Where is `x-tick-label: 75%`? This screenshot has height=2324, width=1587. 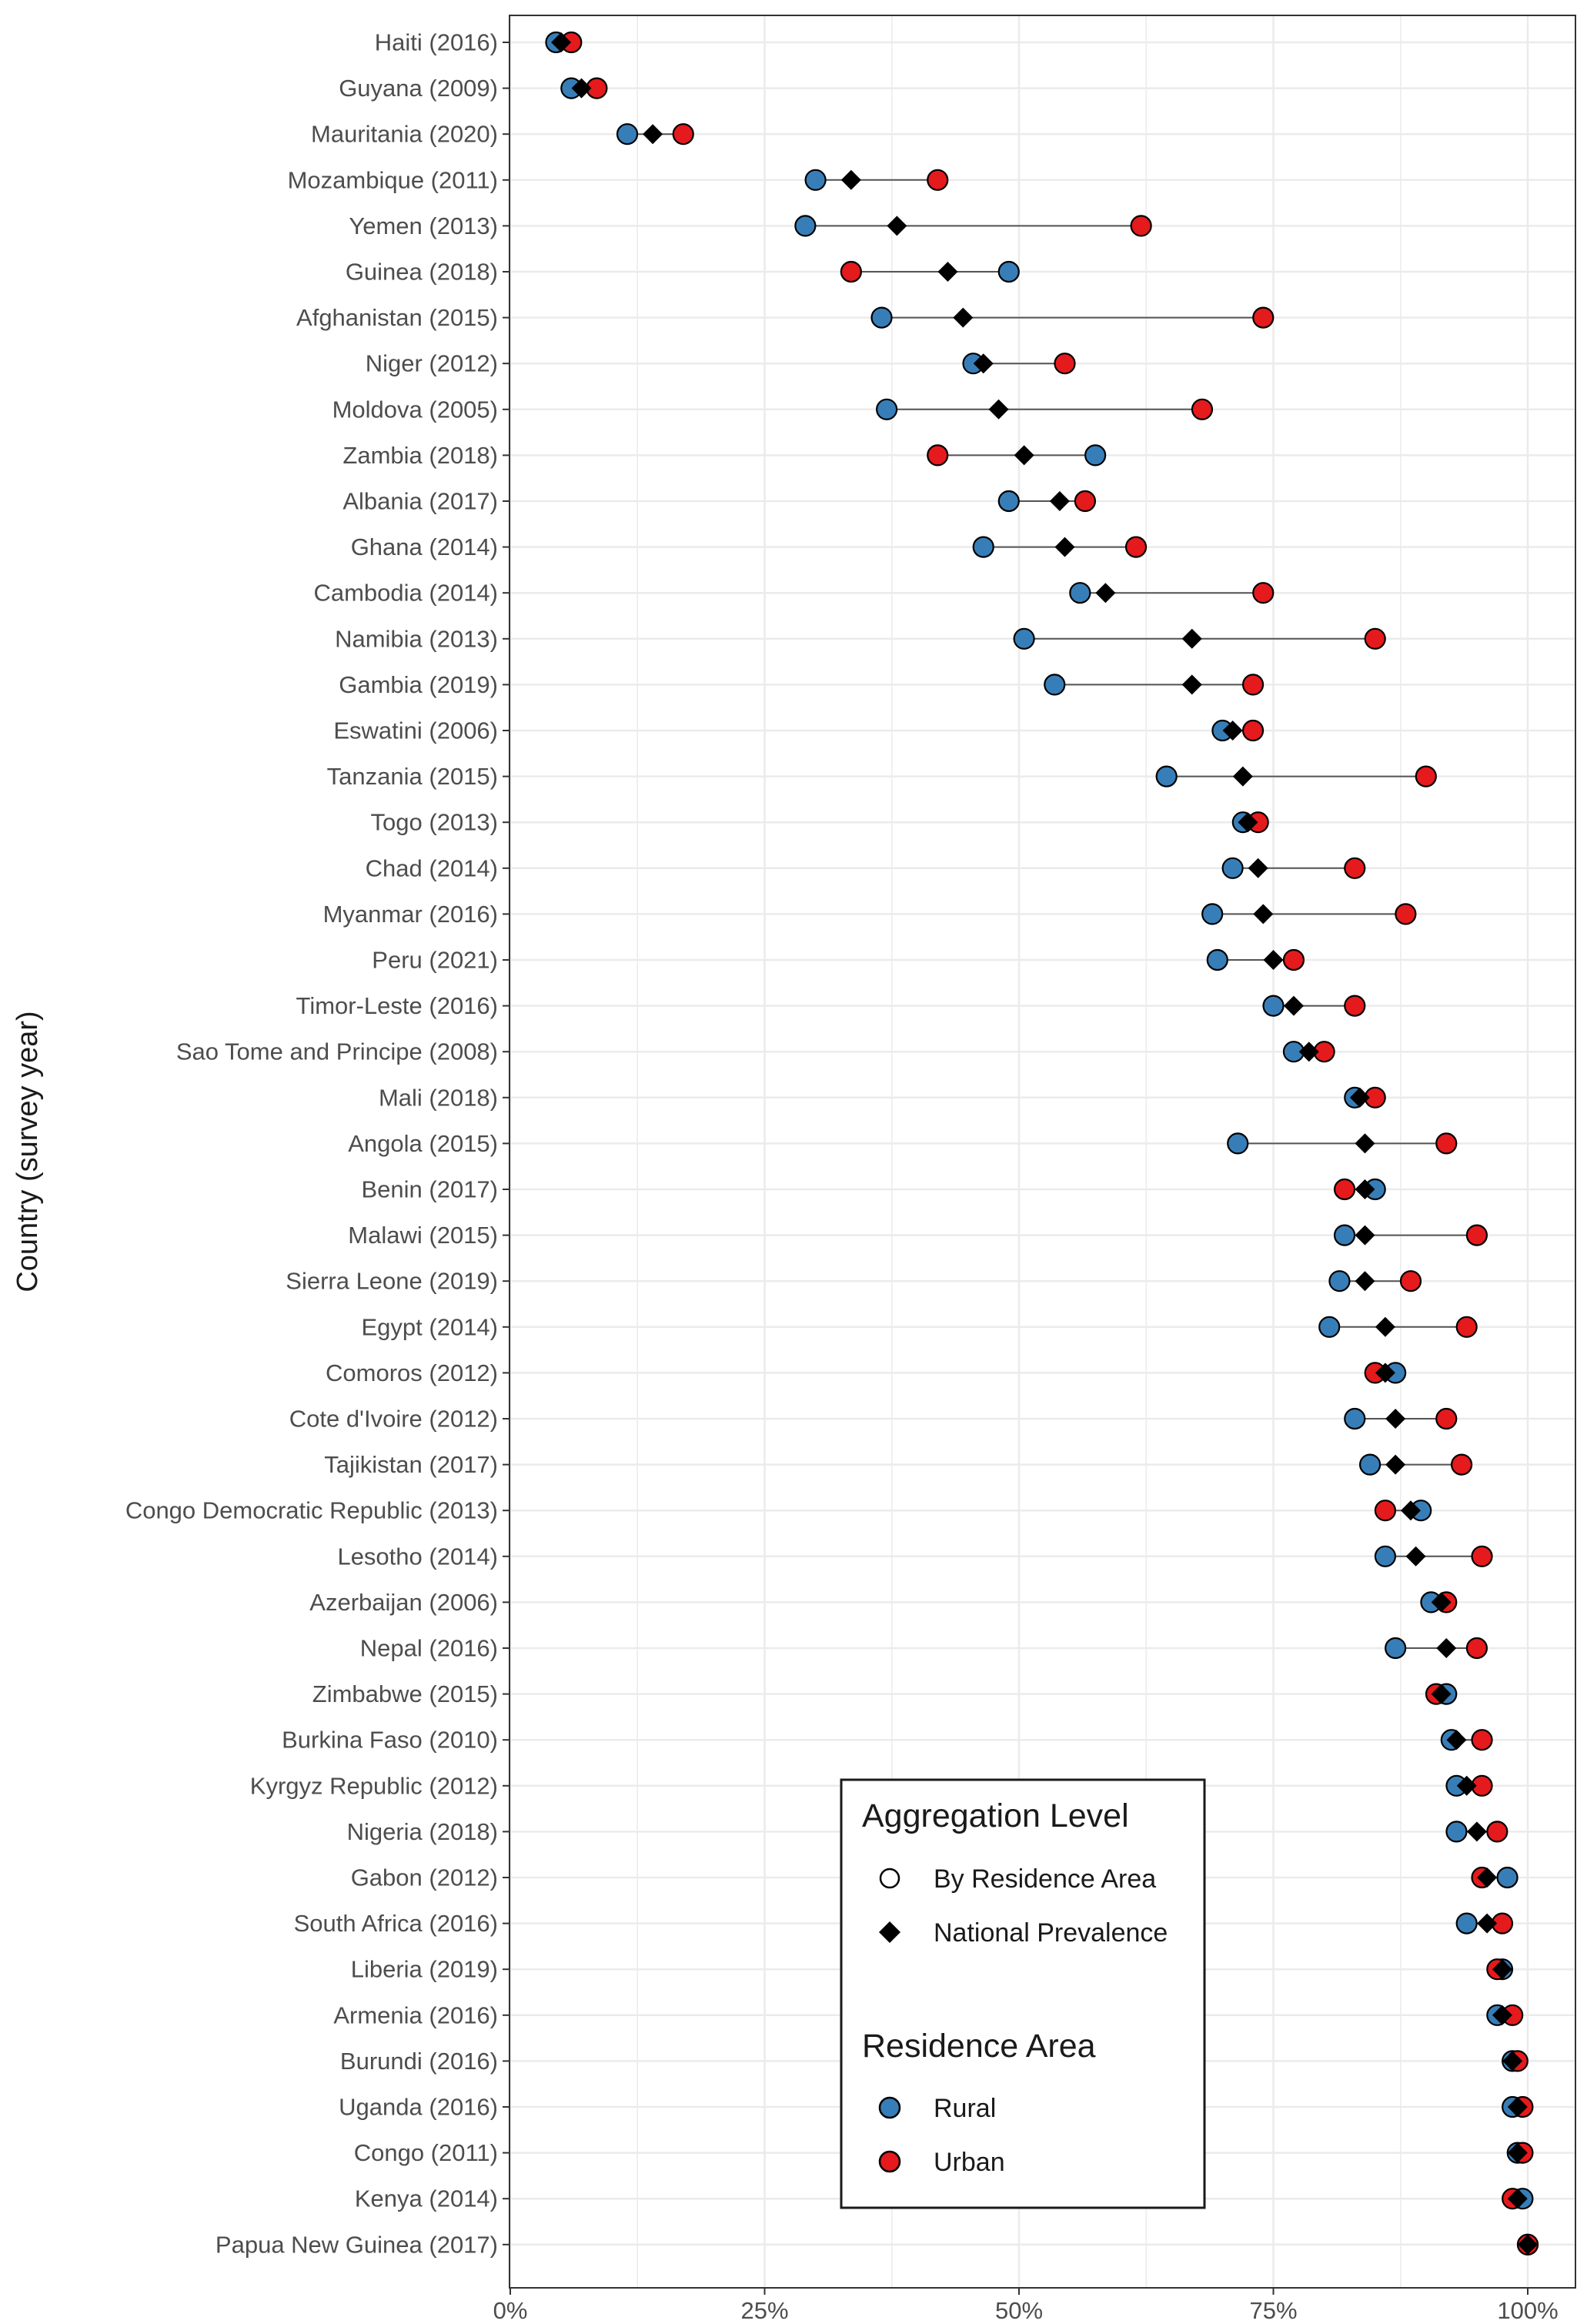
x-tick-label: 75% is located at coordinates (1273, 2310).